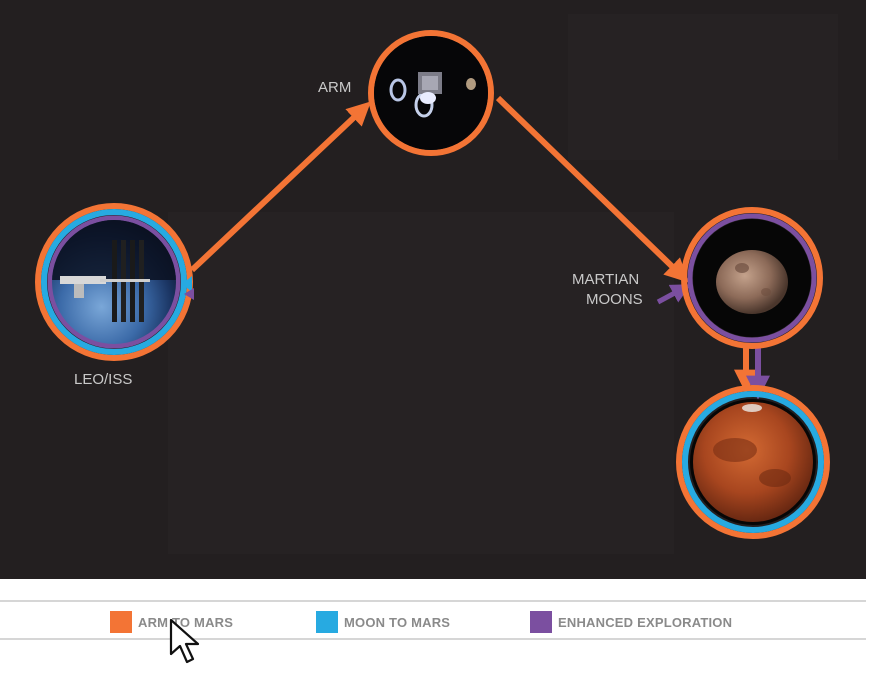  I want to click on pointer-arrow-icon, so click(184, 641).